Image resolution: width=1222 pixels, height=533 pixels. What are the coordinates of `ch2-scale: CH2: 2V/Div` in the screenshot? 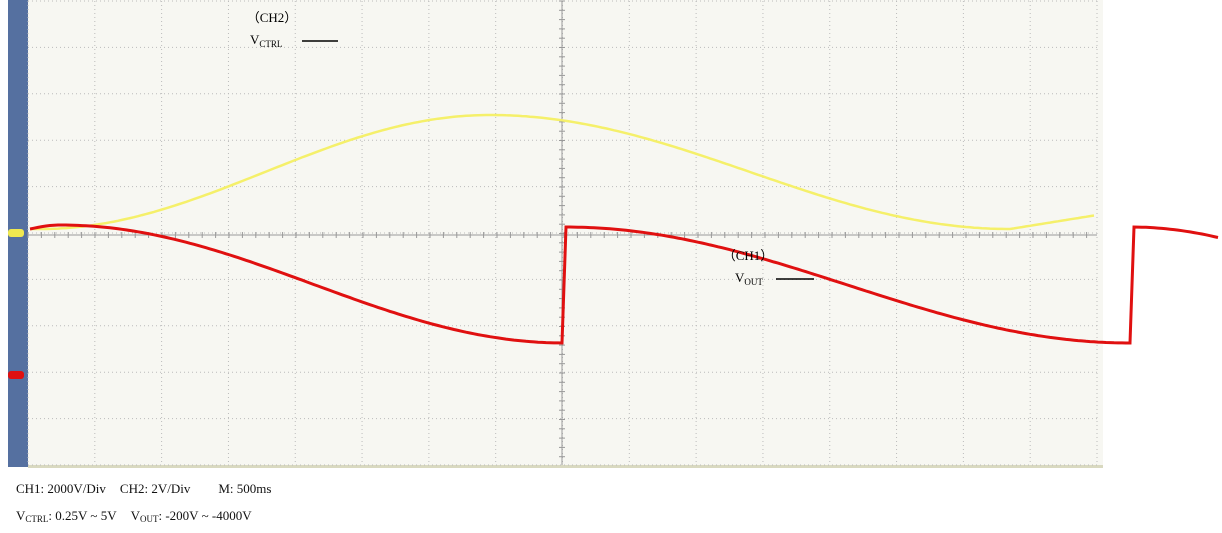 It's located at (155, 488).